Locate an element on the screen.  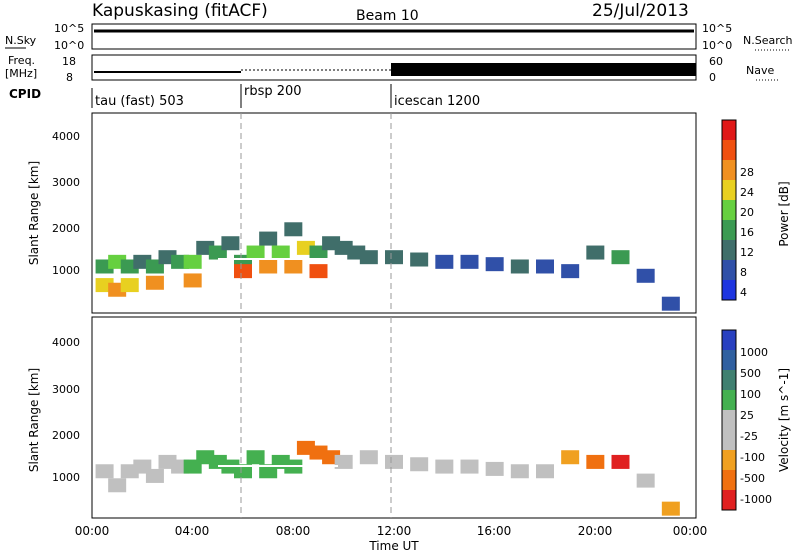
noise-frame is located at coordinates (394, 36).